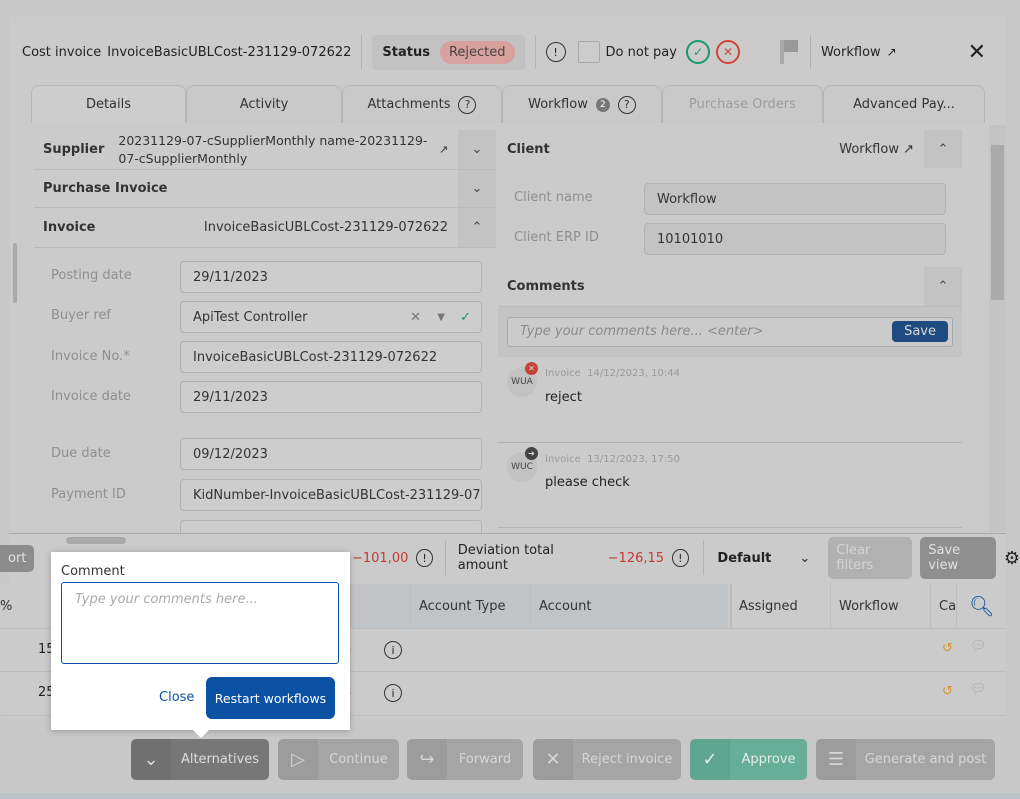 The image size is (1020, 799). What do you see at coordinates (556, 237) in the screenshot?
I see `field-label: Client ERP ID` at bounding box center [556, 237].